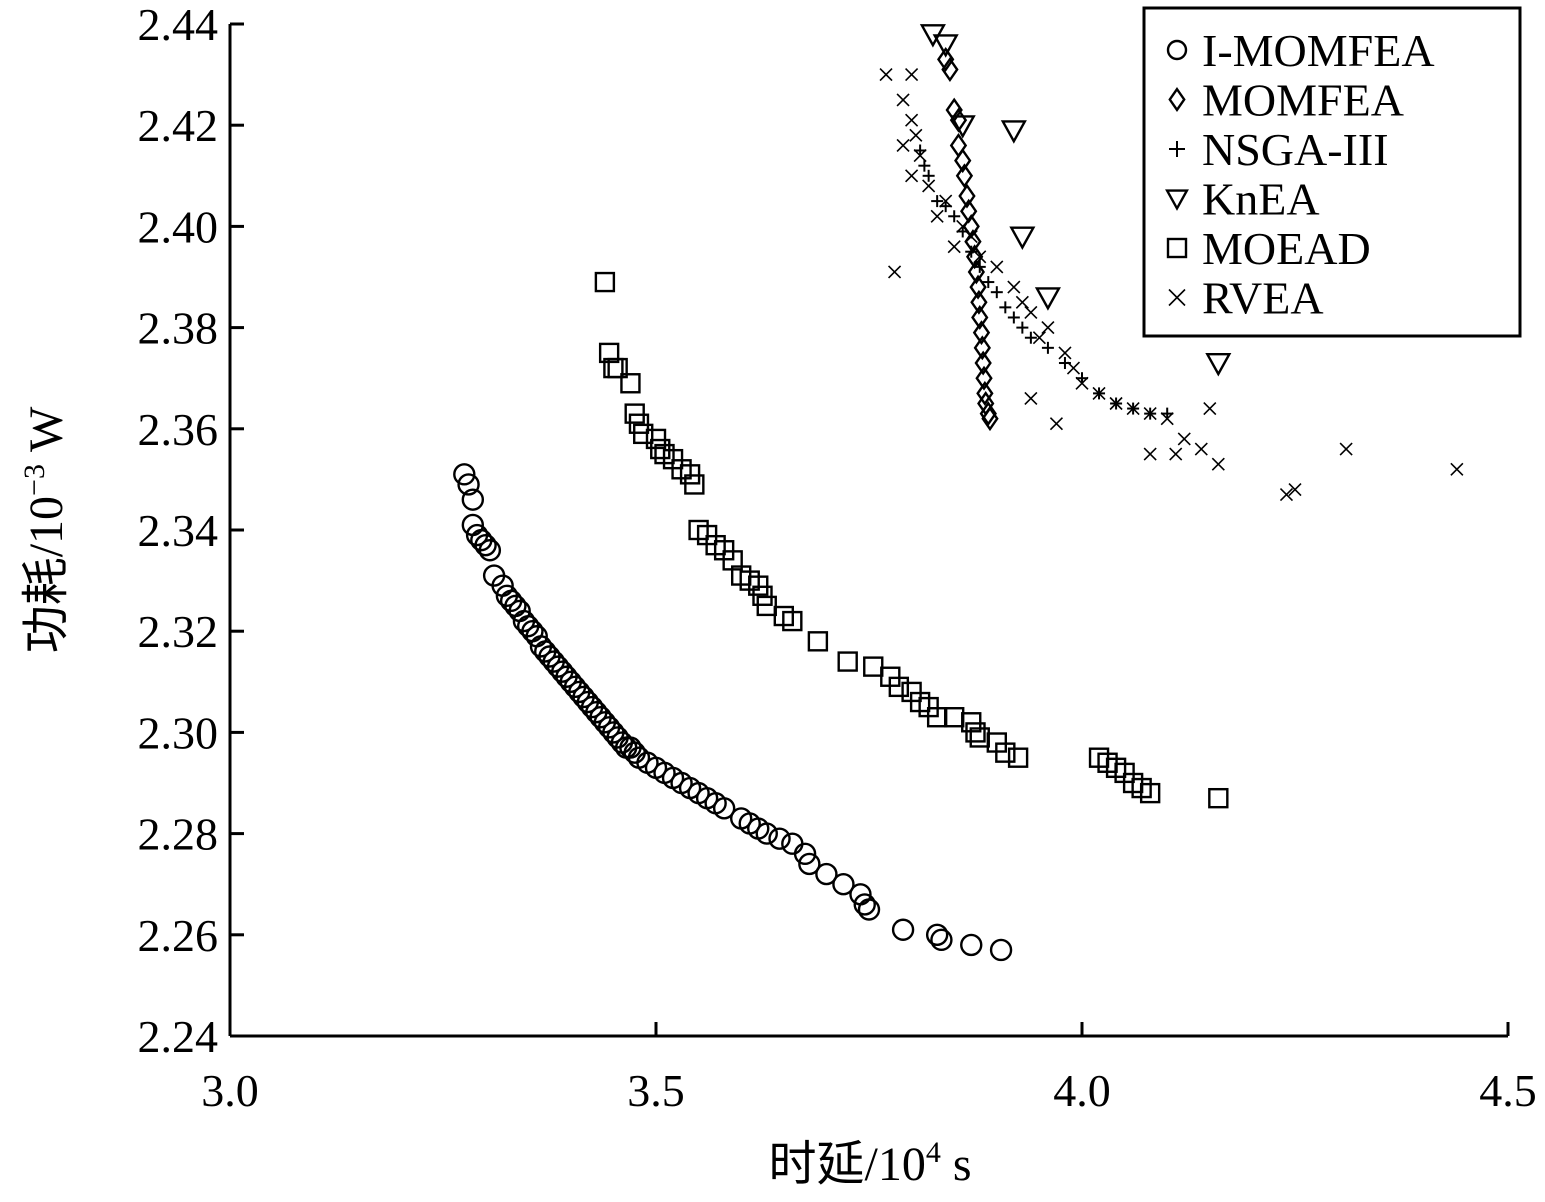 The height and width of the screenshot is (1202, 1545). I want to click on legend-label: MOMFEA, so click(1303, 100).